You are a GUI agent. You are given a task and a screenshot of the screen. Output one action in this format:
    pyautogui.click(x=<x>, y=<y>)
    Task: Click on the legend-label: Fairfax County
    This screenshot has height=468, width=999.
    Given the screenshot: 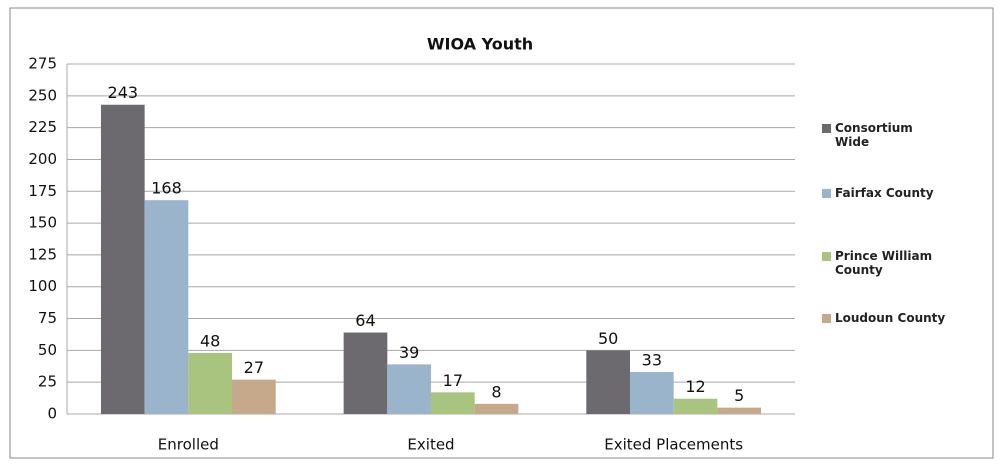 What is the action you would take?
    pyautogui.click(x=884, y=193)
    